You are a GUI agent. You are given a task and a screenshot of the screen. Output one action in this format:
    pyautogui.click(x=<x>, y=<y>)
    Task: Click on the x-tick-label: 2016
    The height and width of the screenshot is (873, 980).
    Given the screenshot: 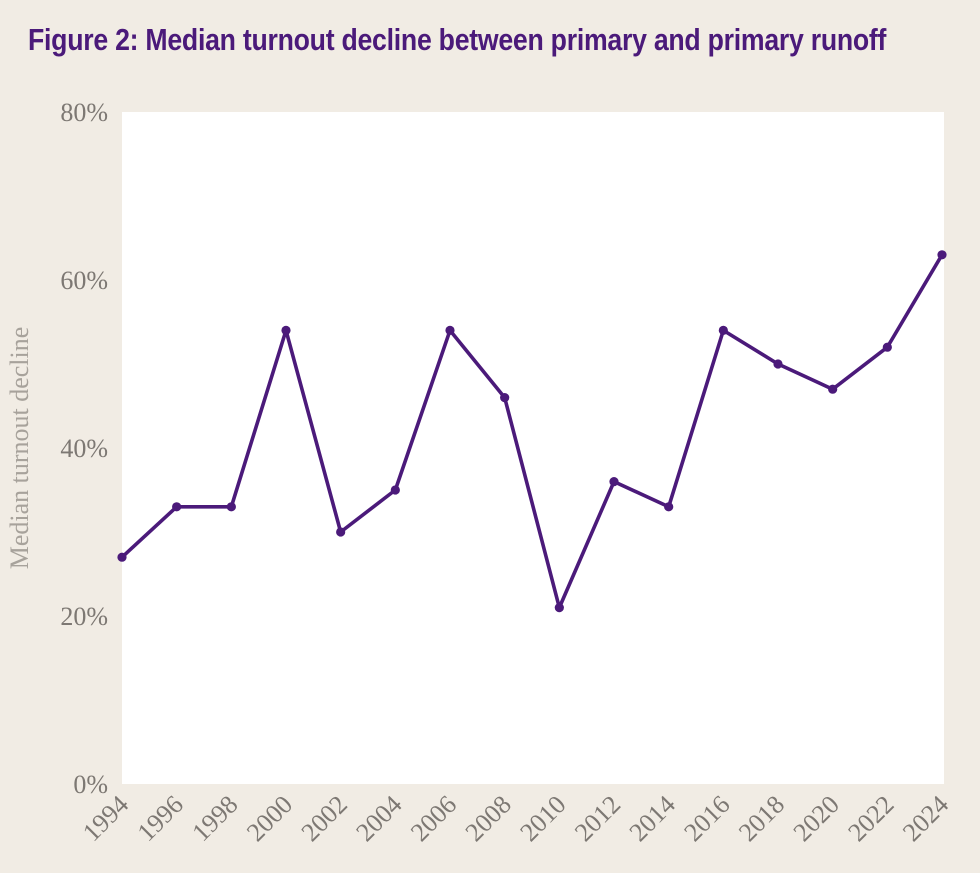 What is the action you would take?
    pyautogui.click(x=706, y=818)
    